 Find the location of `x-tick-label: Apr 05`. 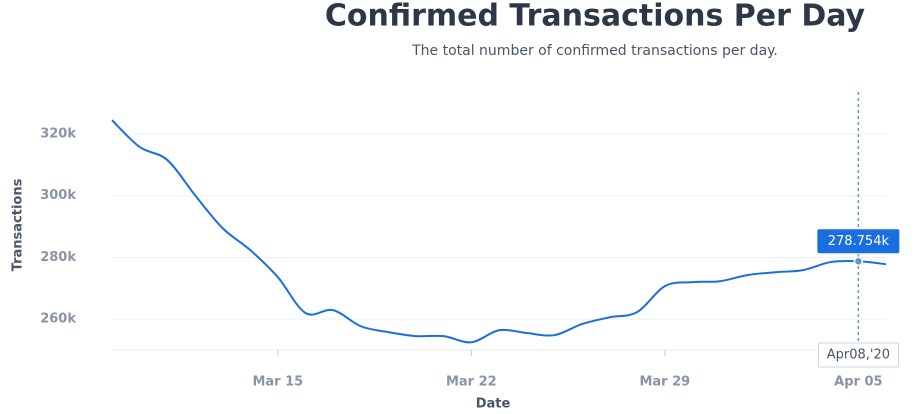

x-tick-label: Apr 05 is located at coordinates (858, 382).